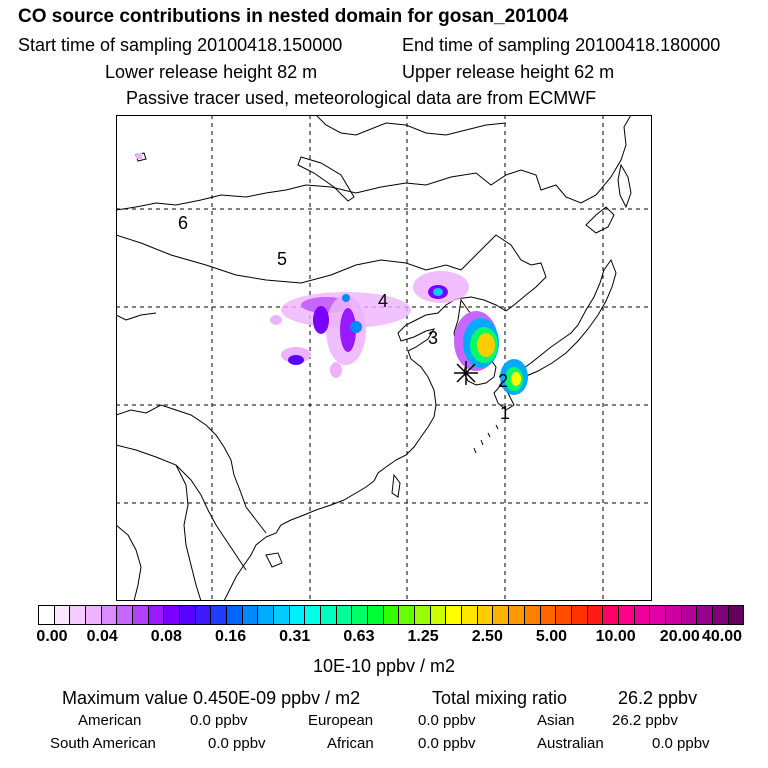  I want to click on colorbar-tick-label: 0.31, so click(295, 636).